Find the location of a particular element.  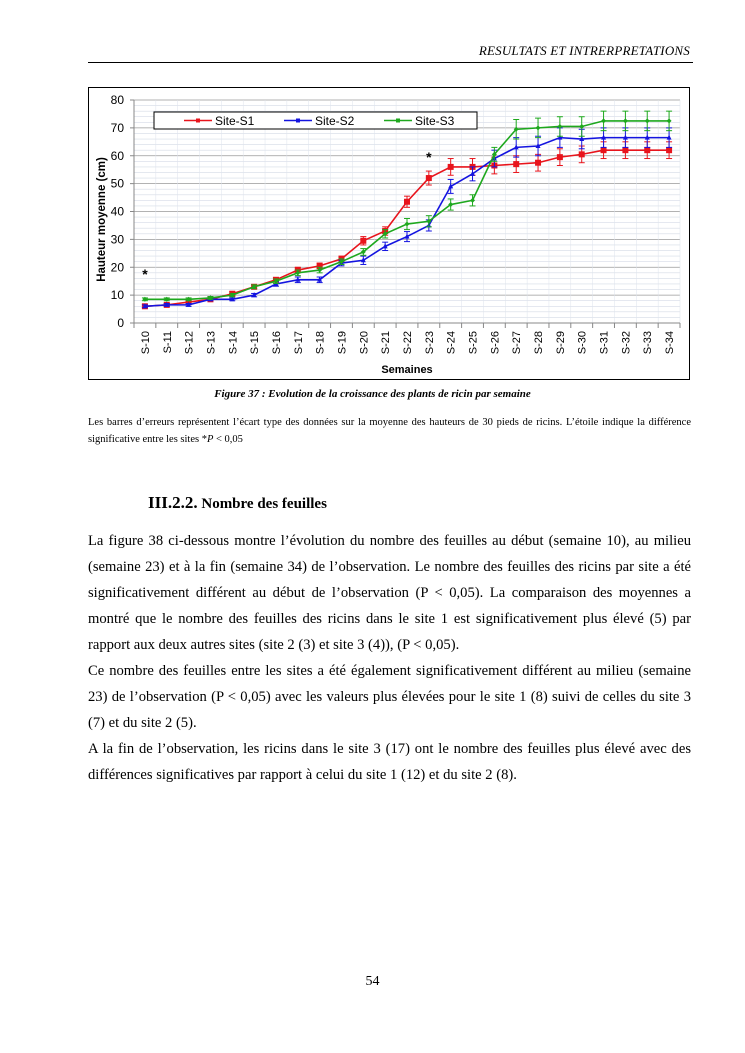

section-heading: III.2.2. Nombre des feuilles is located at coordinates (237, 503).